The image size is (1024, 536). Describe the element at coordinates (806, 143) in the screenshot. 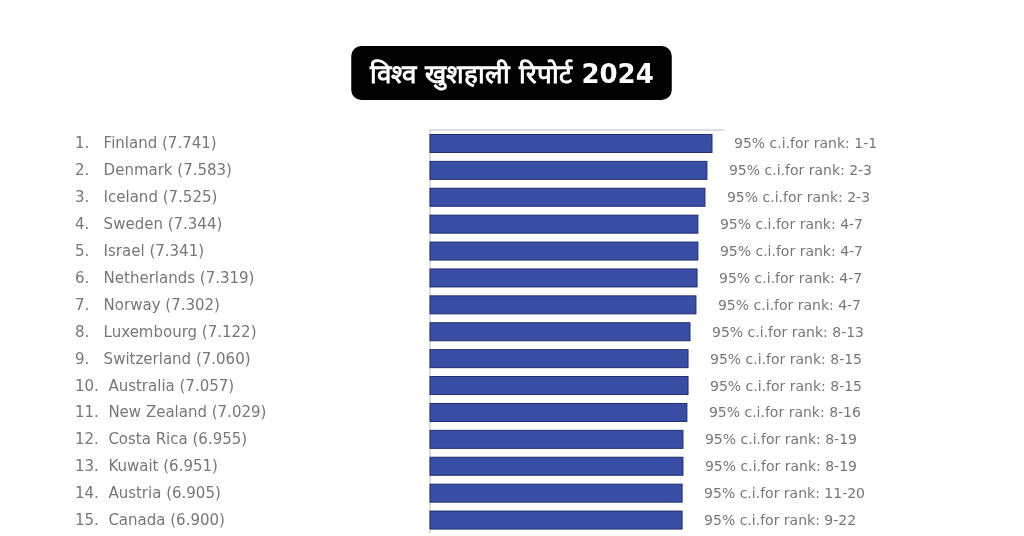

I see `text: 95% c.i.for rank: 1-1` at that location.